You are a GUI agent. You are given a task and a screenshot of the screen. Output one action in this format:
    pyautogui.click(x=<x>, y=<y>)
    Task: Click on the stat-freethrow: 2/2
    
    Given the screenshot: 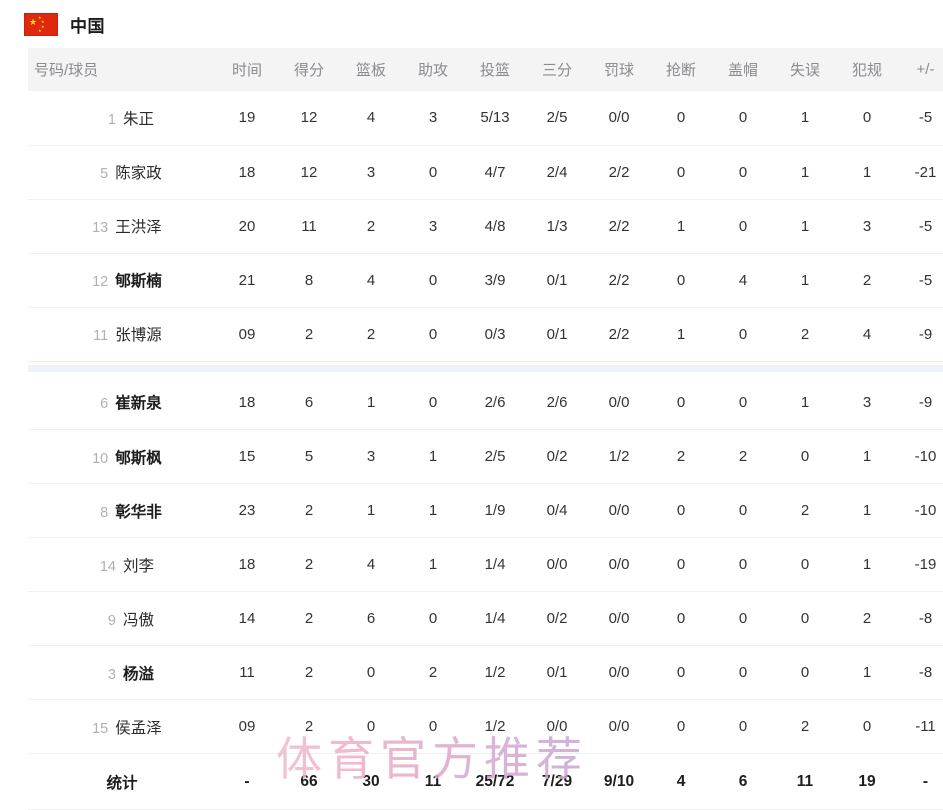 What is the action you would take?
    pyautogui.click(x=619, y=334)
    